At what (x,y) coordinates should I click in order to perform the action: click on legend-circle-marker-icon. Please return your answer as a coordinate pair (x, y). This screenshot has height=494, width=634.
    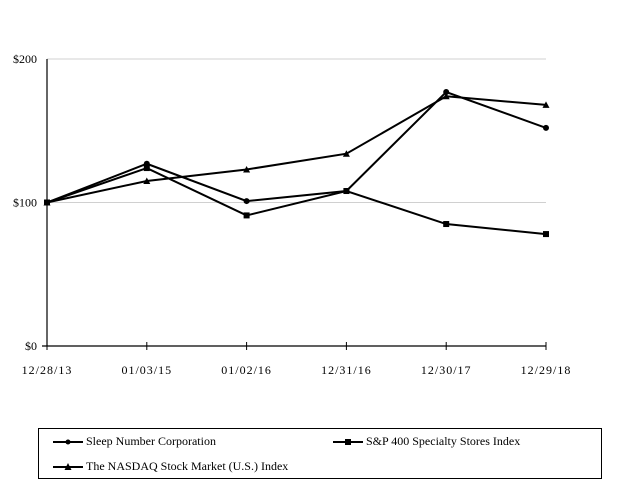
    Looking at the image, I should click on (68, 441).